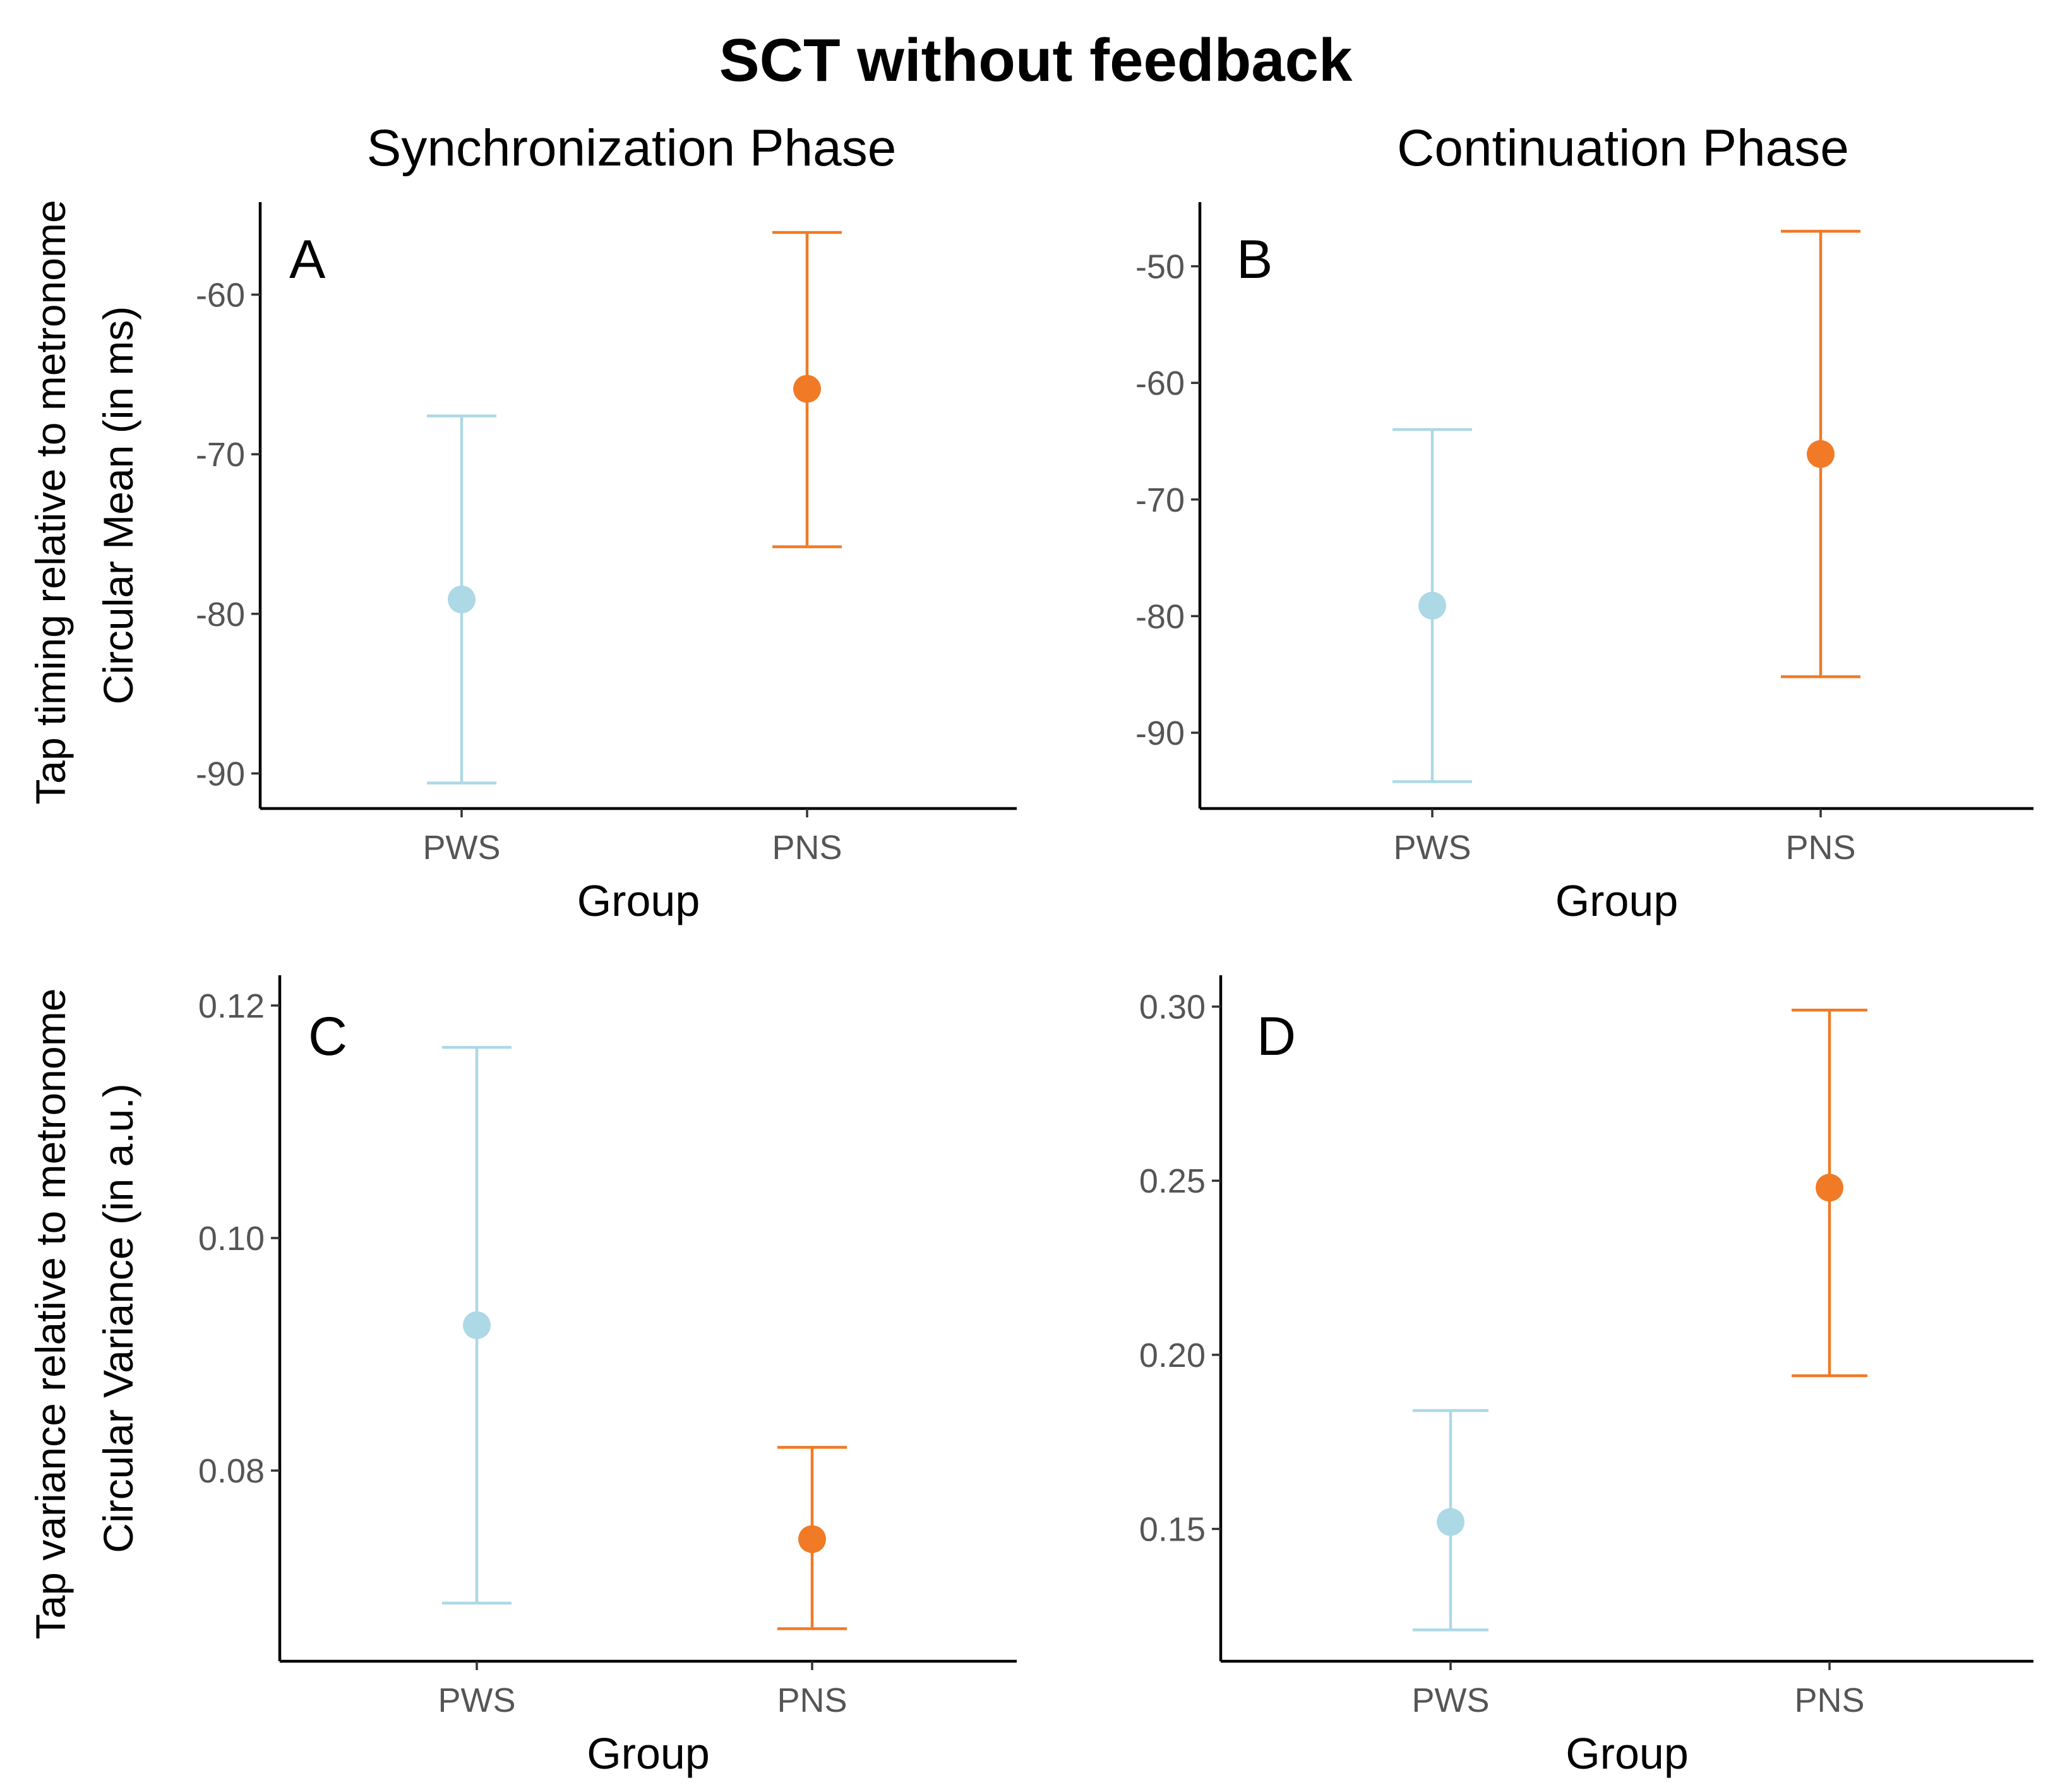 This screenshot has width=2072, height=1792. I want to click on row-ylabel-timing: Tap timing relative to metronome, so click(50, 502).